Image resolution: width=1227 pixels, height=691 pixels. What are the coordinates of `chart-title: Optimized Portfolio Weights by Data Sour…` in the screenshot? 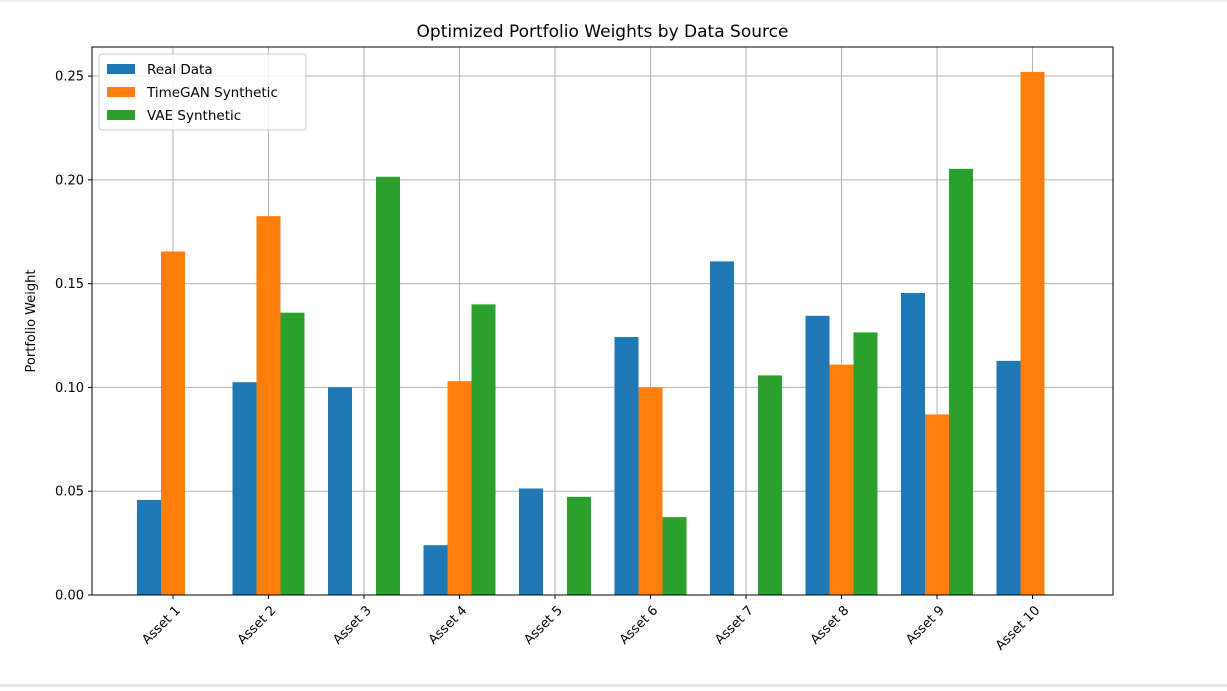 It's located at (603, 32).